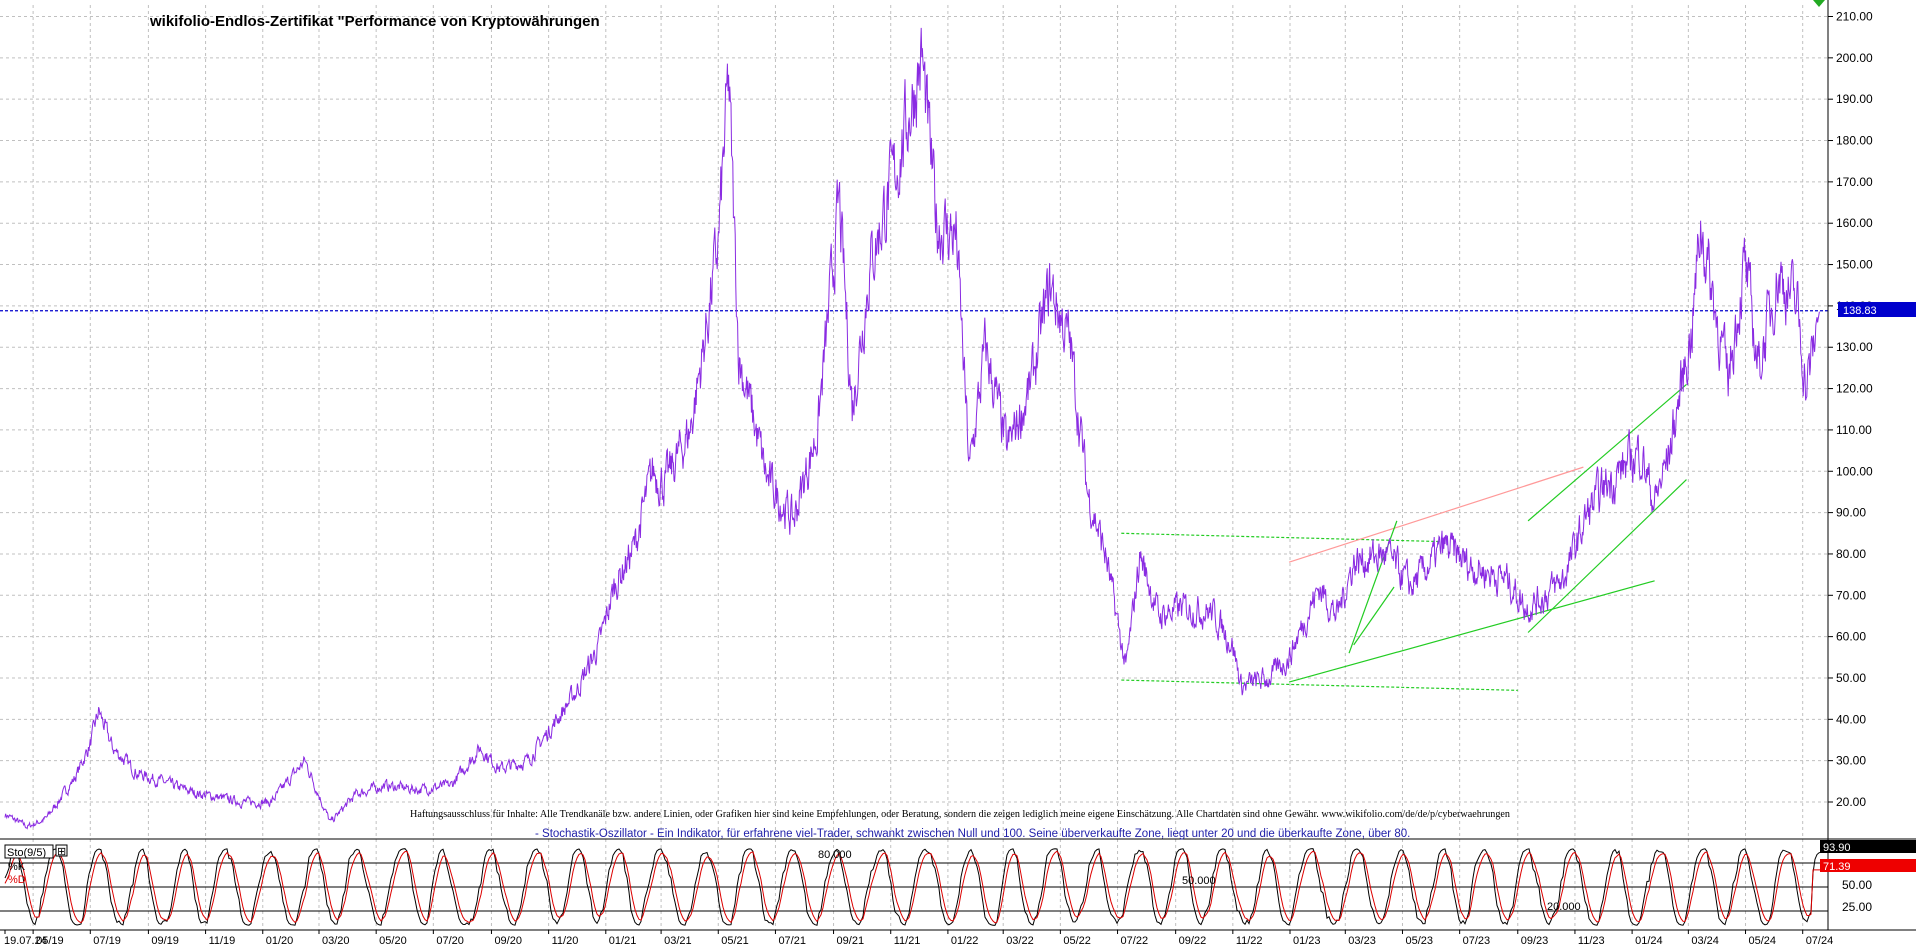 The width and height of the screenshot is (1916, 948). What do you see at coordinates (1591, 941) in the screenshot?
I see `x-tick-label: 11/23` at bounding box center [1591, 941].